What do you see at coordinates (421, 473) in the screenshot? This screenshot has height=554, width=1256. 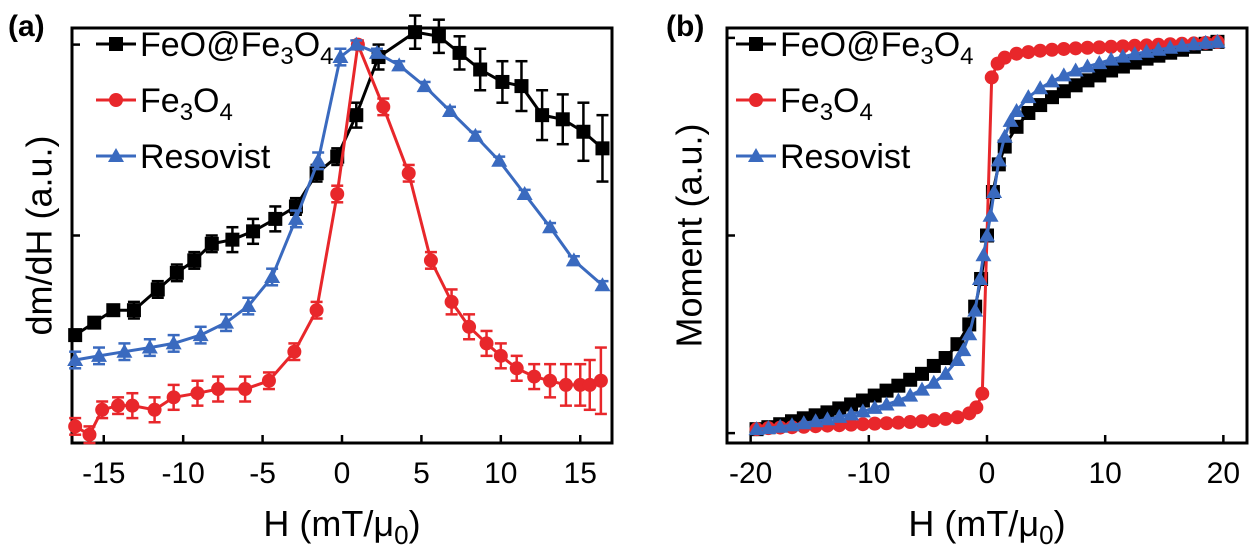 I see `x-tick-label: 5` at bounding box center [421, 473].